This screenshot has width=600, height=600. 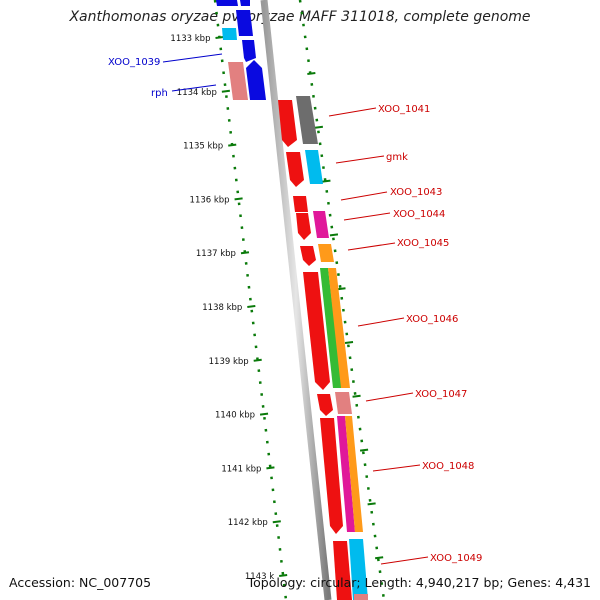 What do you see at coordinates (250, 300) in the screenshot?
I see `scale-track-left` at bounding box center [250, 300].